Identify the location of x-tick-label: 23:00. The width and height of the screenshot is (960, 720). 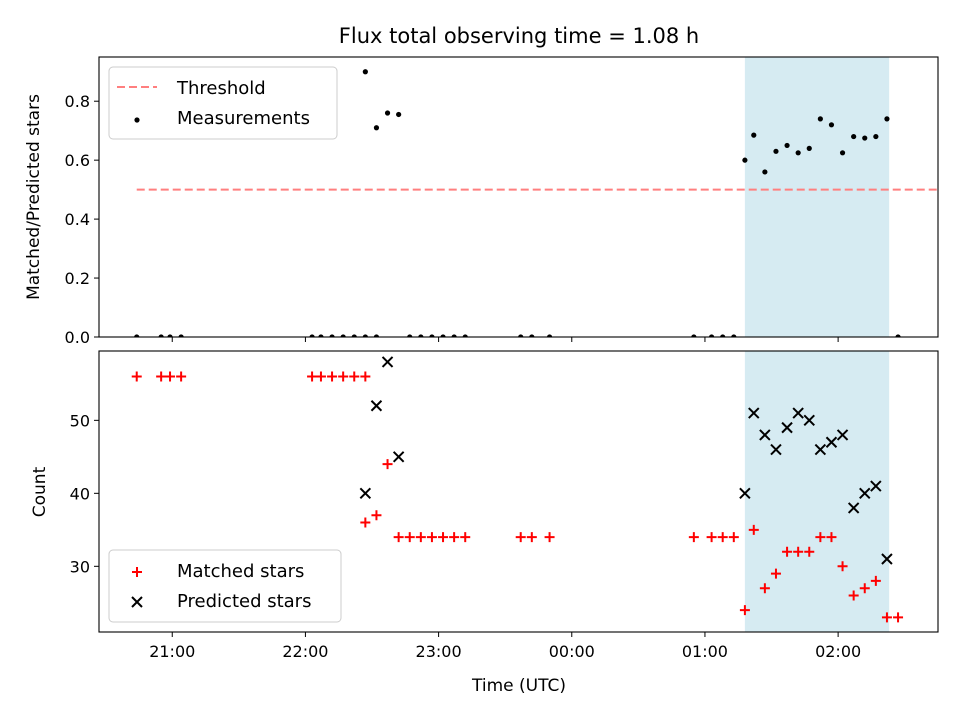
(439, 651).